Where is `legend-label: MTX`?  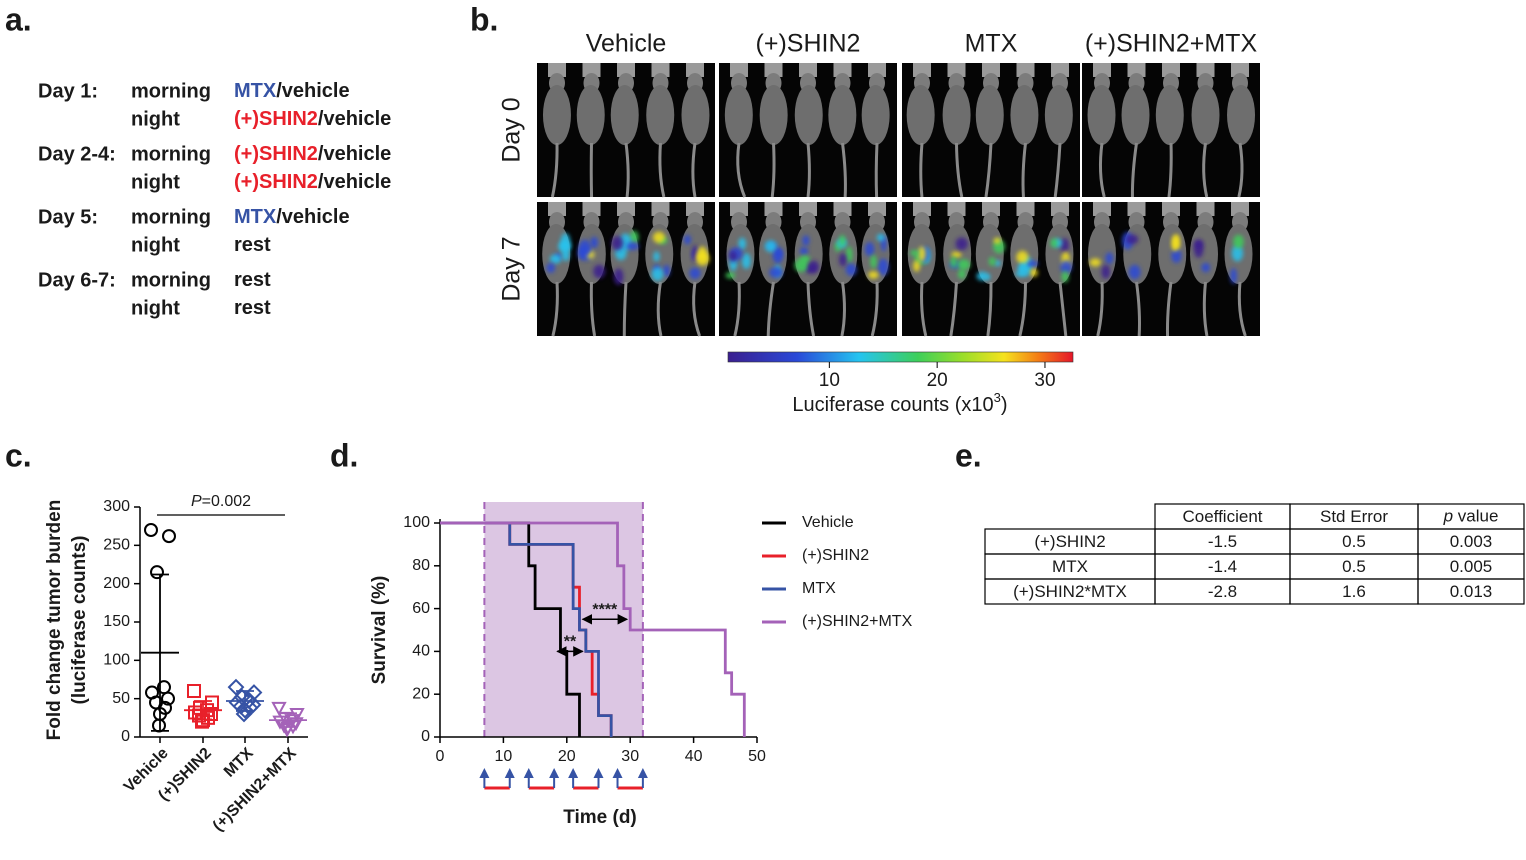
legend-label: MTX is located at coordinates (819, 588).